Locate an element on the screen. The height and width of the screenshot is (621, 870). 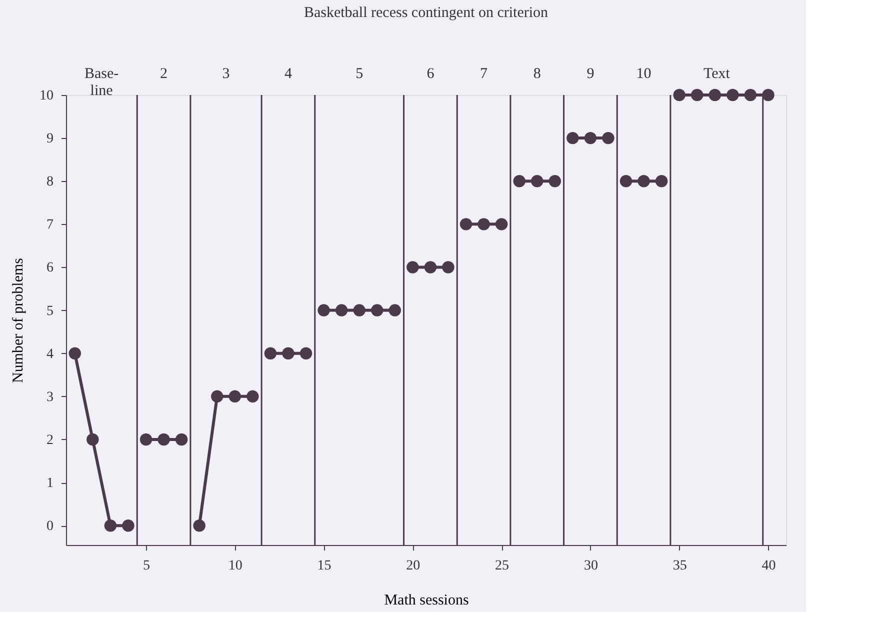
y-axis-title: Number of problems is located at coordinates (18, 320).